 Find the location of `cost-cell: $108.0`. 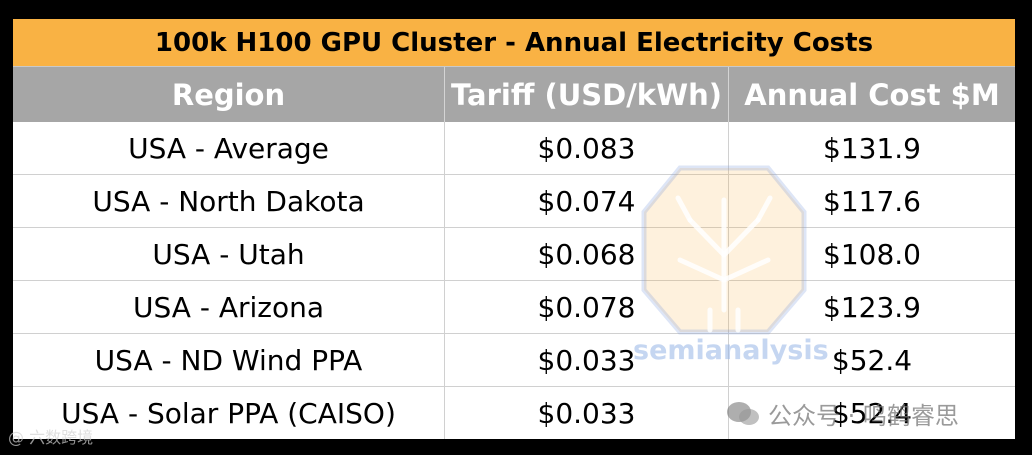

cost-cell: $108.0 is located at coordinates (872, 254).